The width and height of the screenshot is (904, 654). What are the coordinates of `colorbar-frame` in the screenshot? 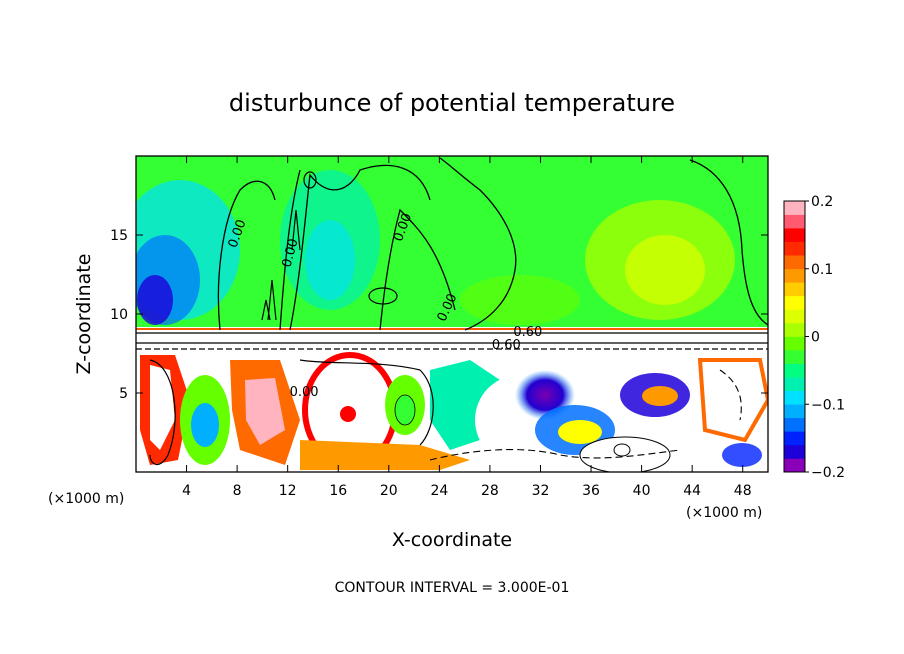 It's located at (794, 336).